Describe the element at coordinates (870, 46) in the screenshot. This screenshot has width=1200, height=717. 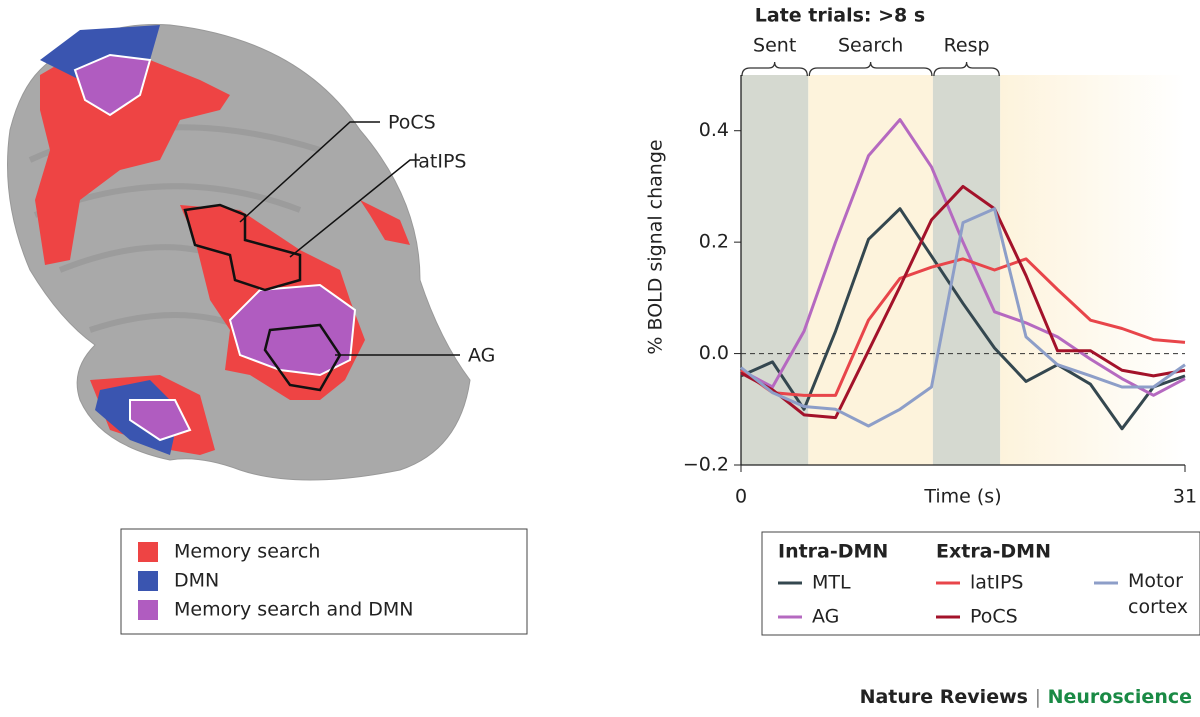
I see `period-label: Search` at that location.